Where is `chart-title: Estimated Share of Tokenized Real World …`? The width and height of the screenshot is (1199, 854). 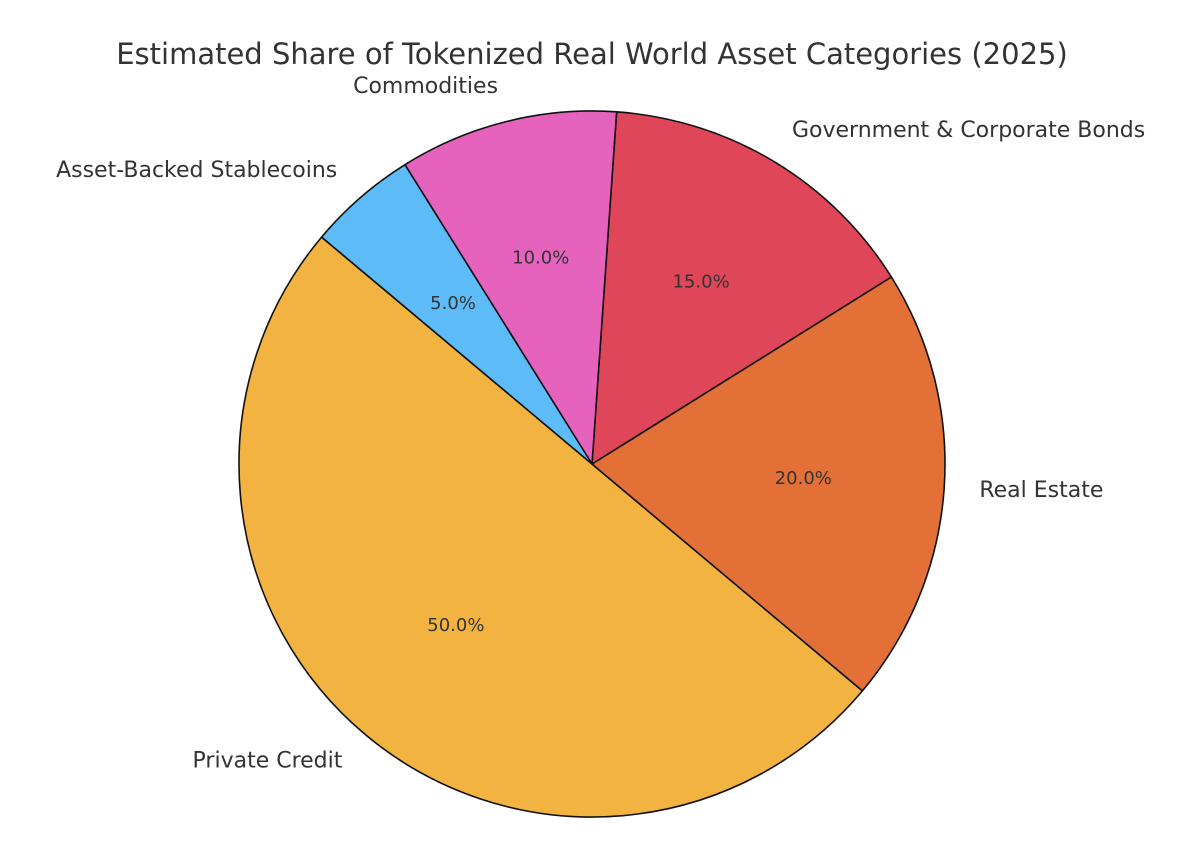
chart-title: Estimated Share of Tokenized Real World … is located at coordinates (592, 54).